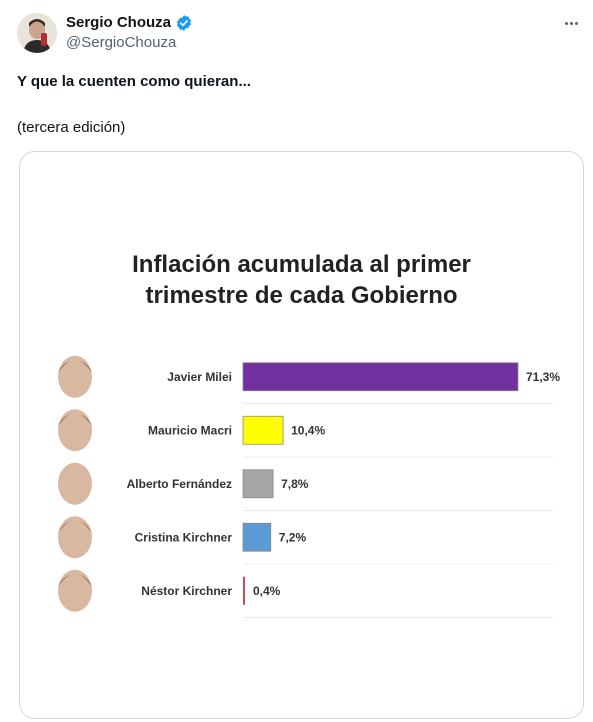 The image size is (593, 722). What do you see at coordinates (75, 430) in the screenshot?
I see `portrait-mauricio-macri` at bounding box center [75, 430].